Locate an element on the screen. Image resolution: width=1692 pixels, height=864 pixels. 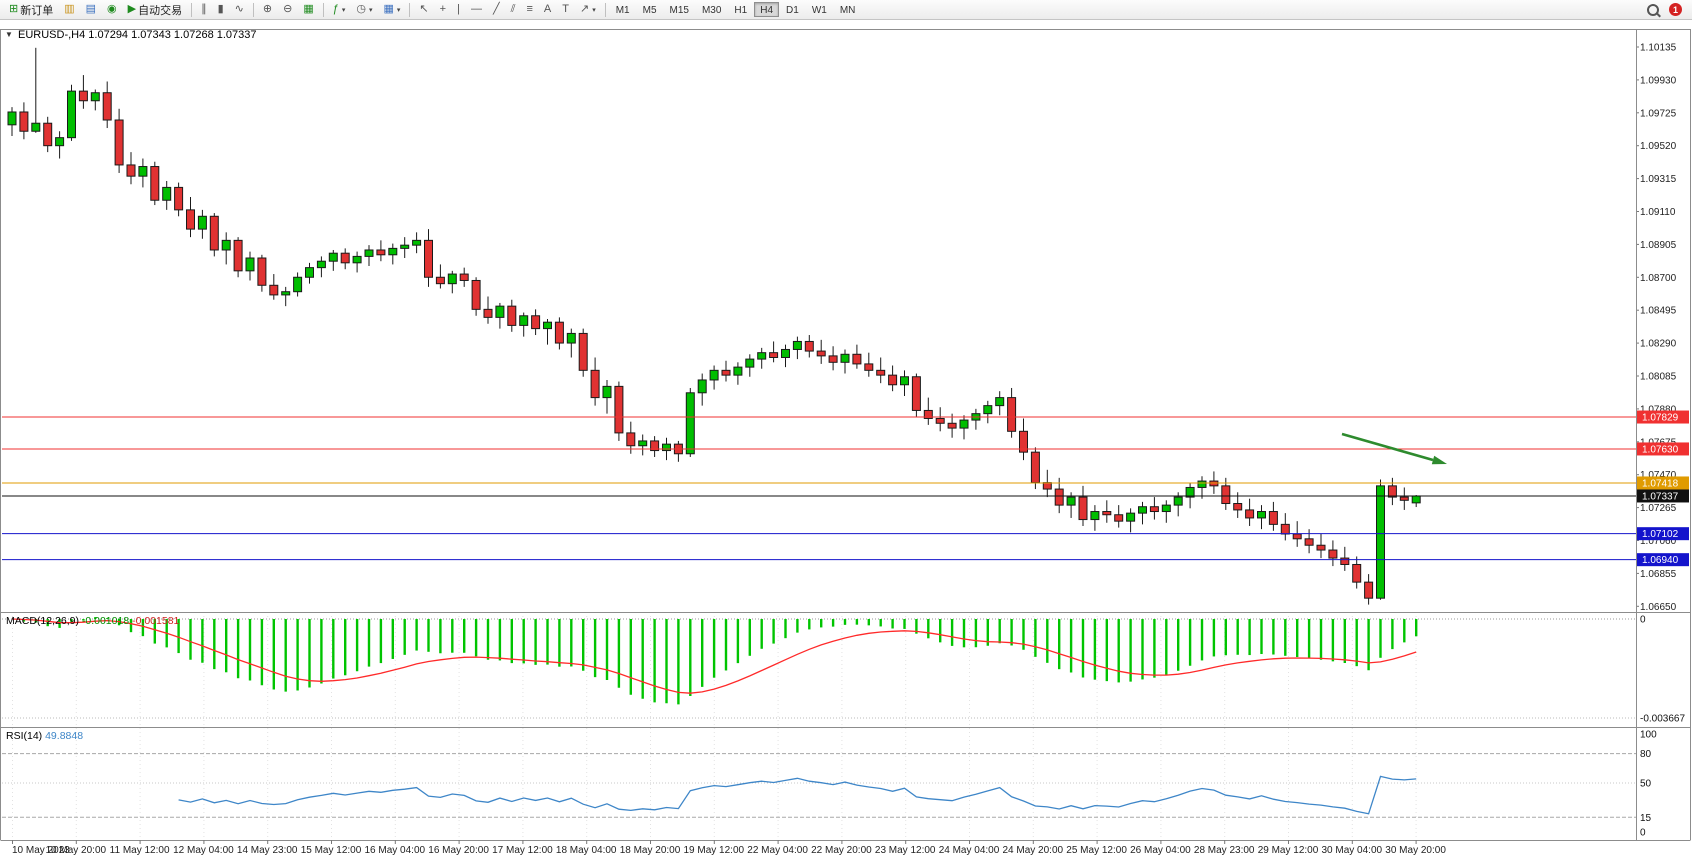
svg-text: 22 May 20:00 is located at coordinates (841, 850).